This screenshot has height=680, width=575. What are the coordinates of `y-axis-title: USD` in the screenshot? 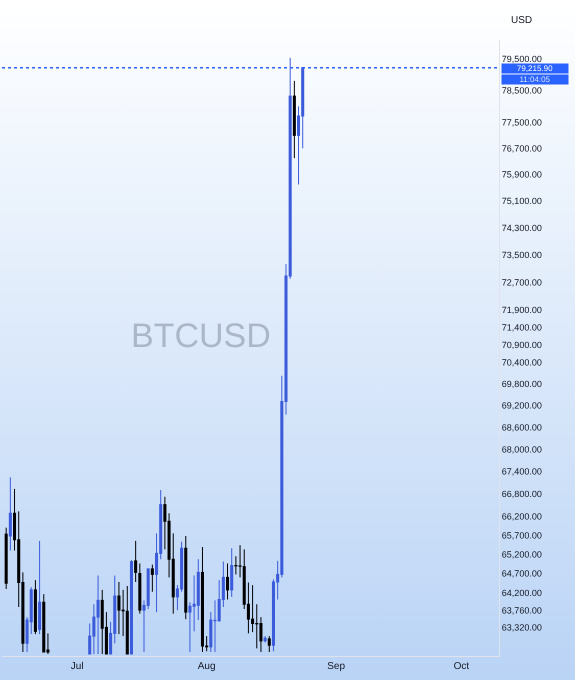 It's located at (521, 20).